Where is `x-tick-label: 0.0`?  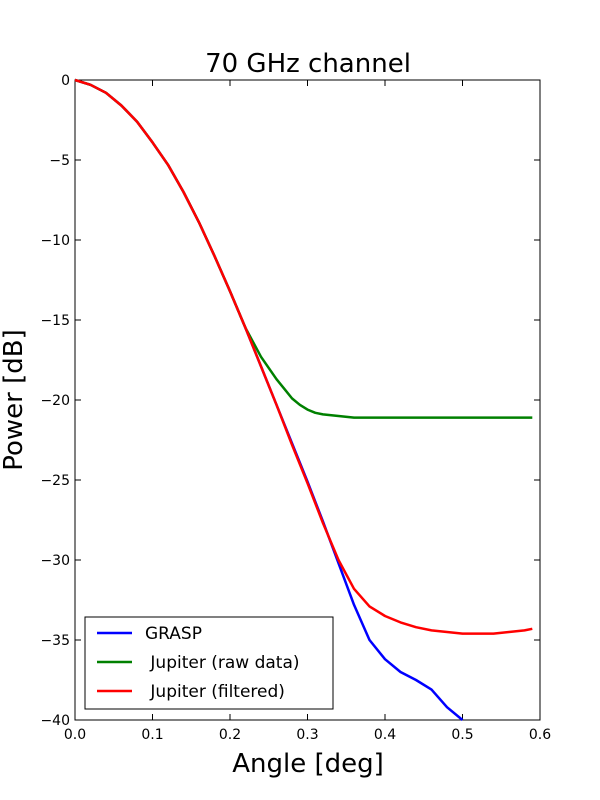
x-tick-label: 0.0 is located at coordinates (75, 735).